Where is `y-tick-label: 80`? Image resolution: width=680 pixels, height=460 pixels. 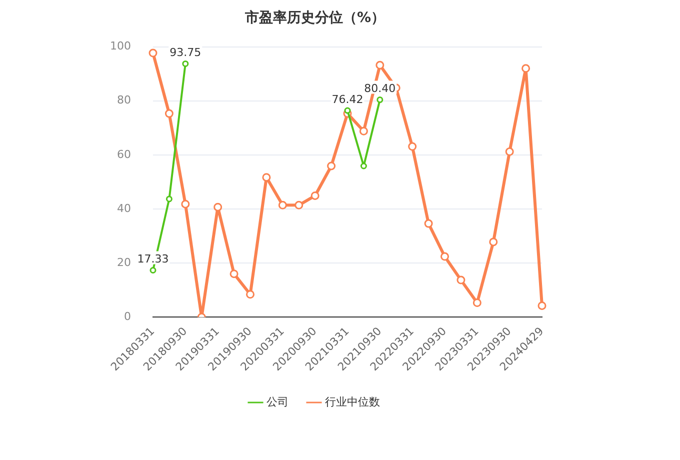
y-tick-label: 80 is located at coordinates (123, 100).